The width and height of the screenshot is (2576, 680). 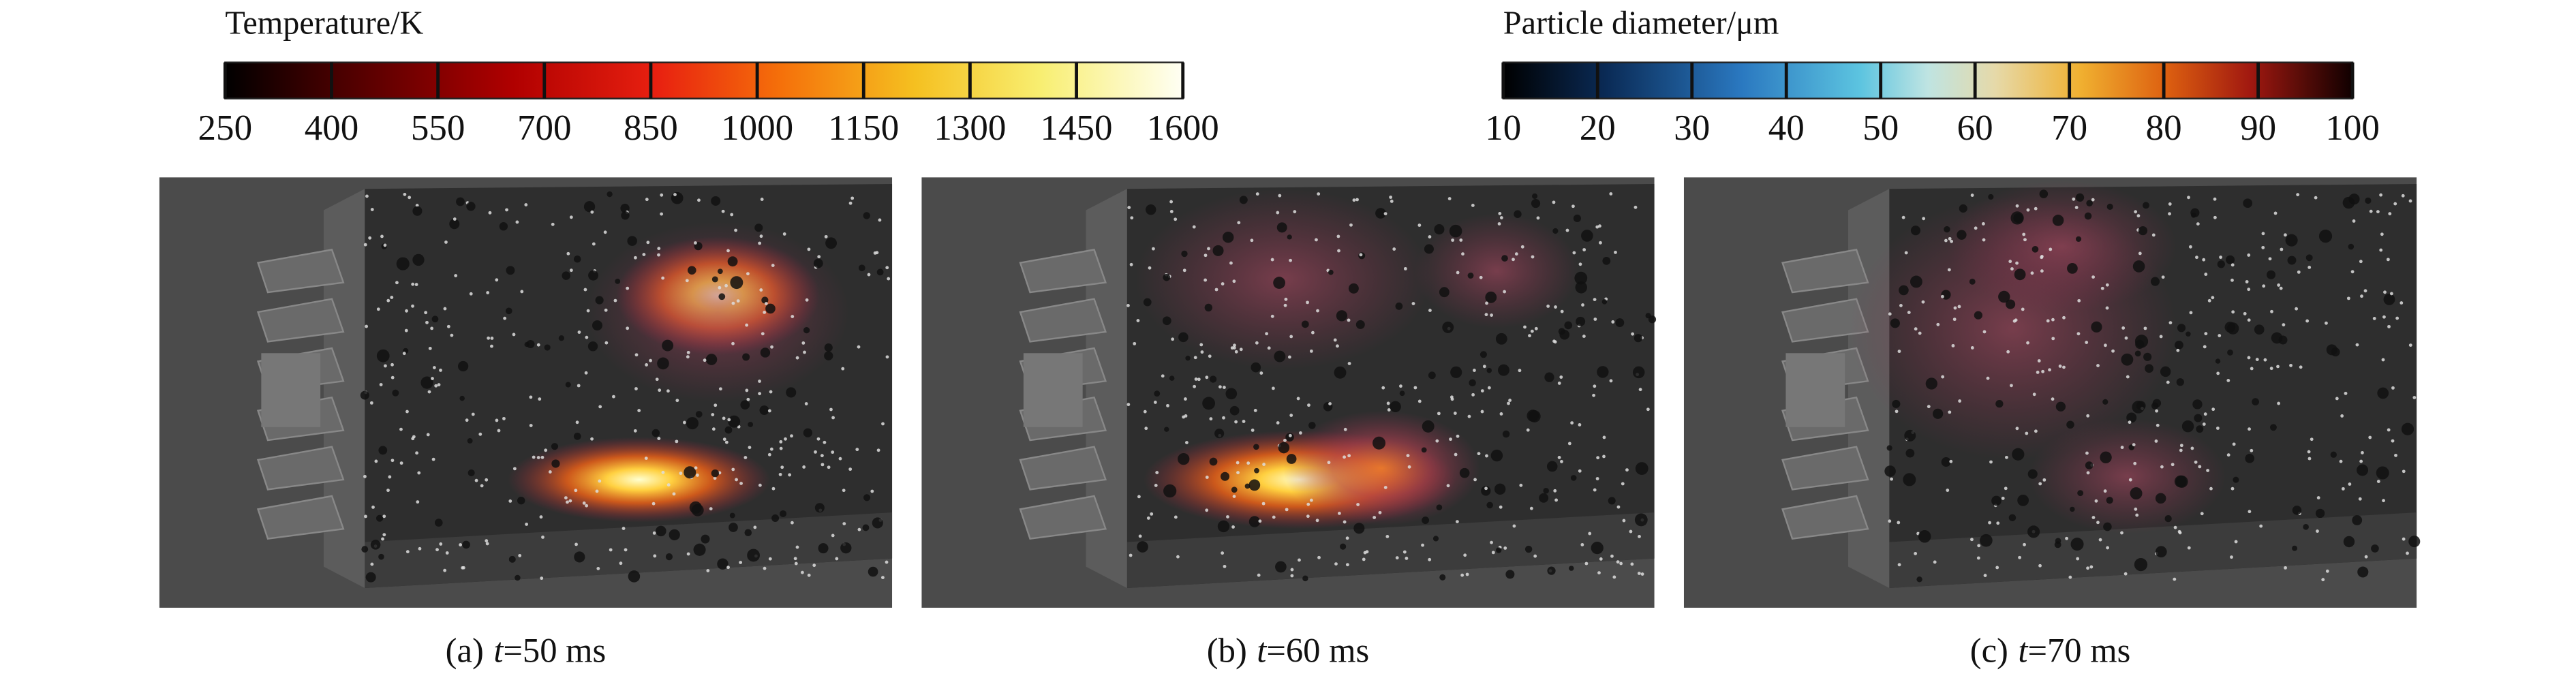 What do you see at coordinates (300, 468) in the screenshot?
I see `swirler-blade` at bounding box center [300, 468].